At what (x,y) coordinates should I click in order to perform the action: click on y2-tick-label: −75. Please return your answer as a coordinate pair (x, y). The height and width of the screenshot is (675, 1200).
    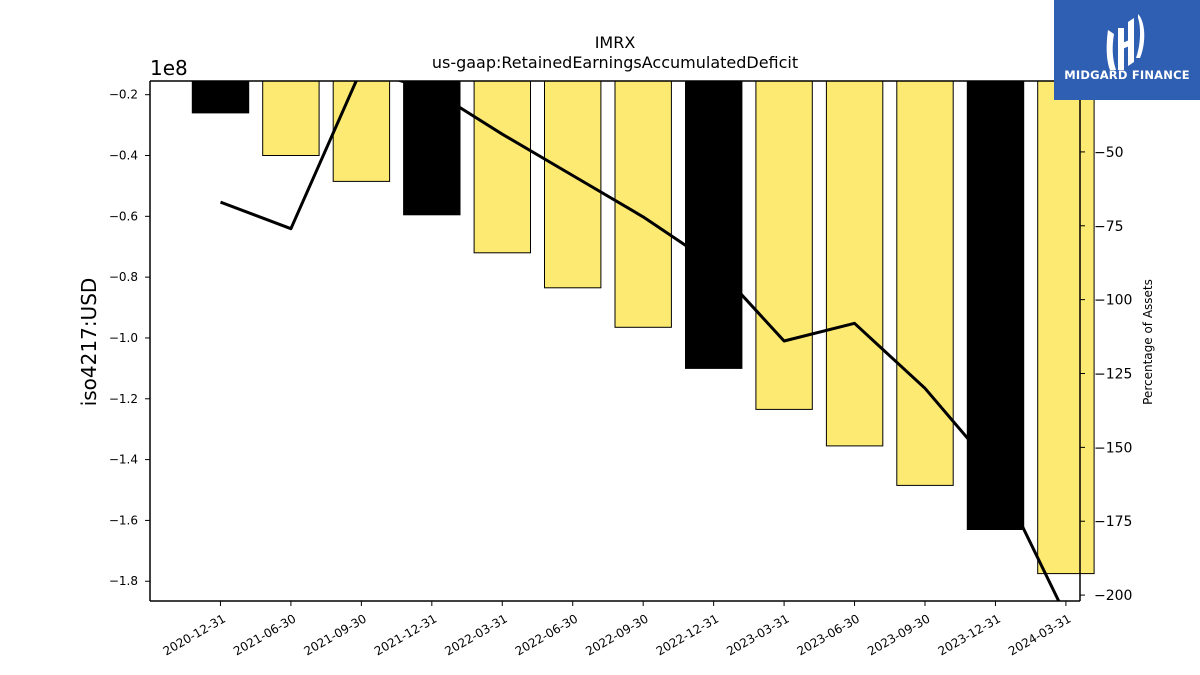
    Looking at the image, I should click on (1109, 227).